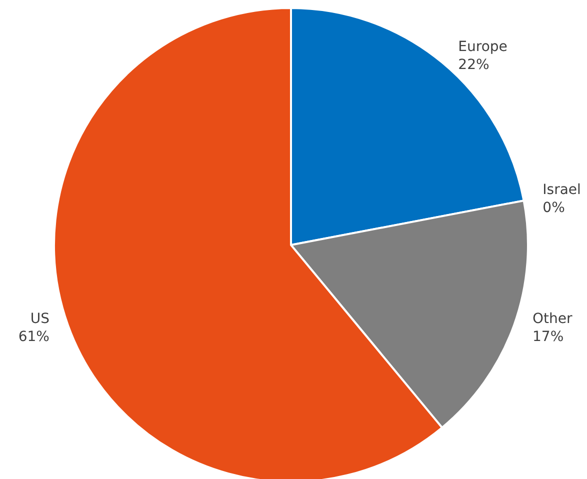 Image resolution: width=587 pixels, height=479 pixels. What do you see at coordinates (474, 65) in the screenshot?
I see `data-label: 22%` at bounding box center [474, 65].